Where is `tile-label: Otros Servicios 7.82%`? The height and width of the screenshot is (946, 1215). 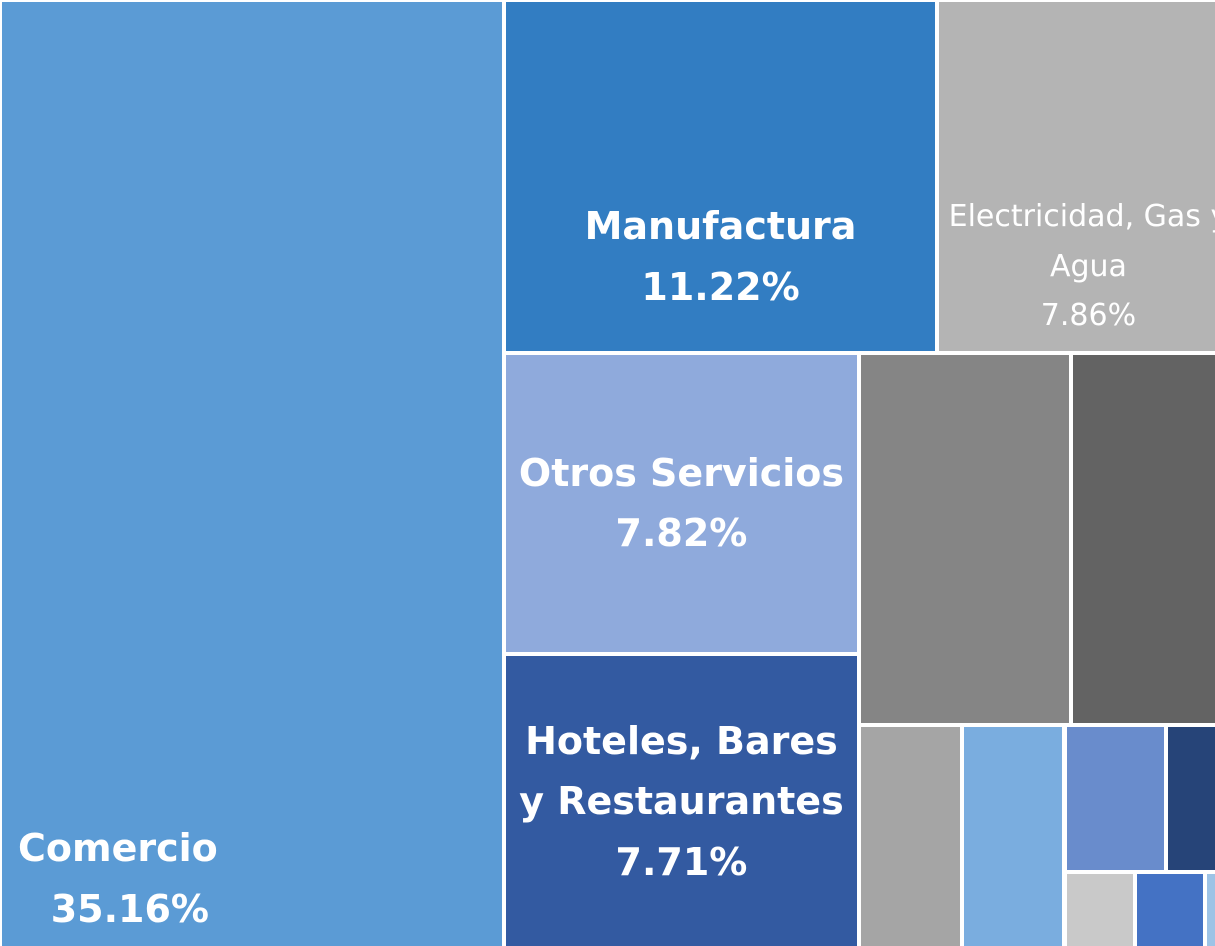 tile-label: Otros Servicios 7.82% is located at coordinates (681, 504).